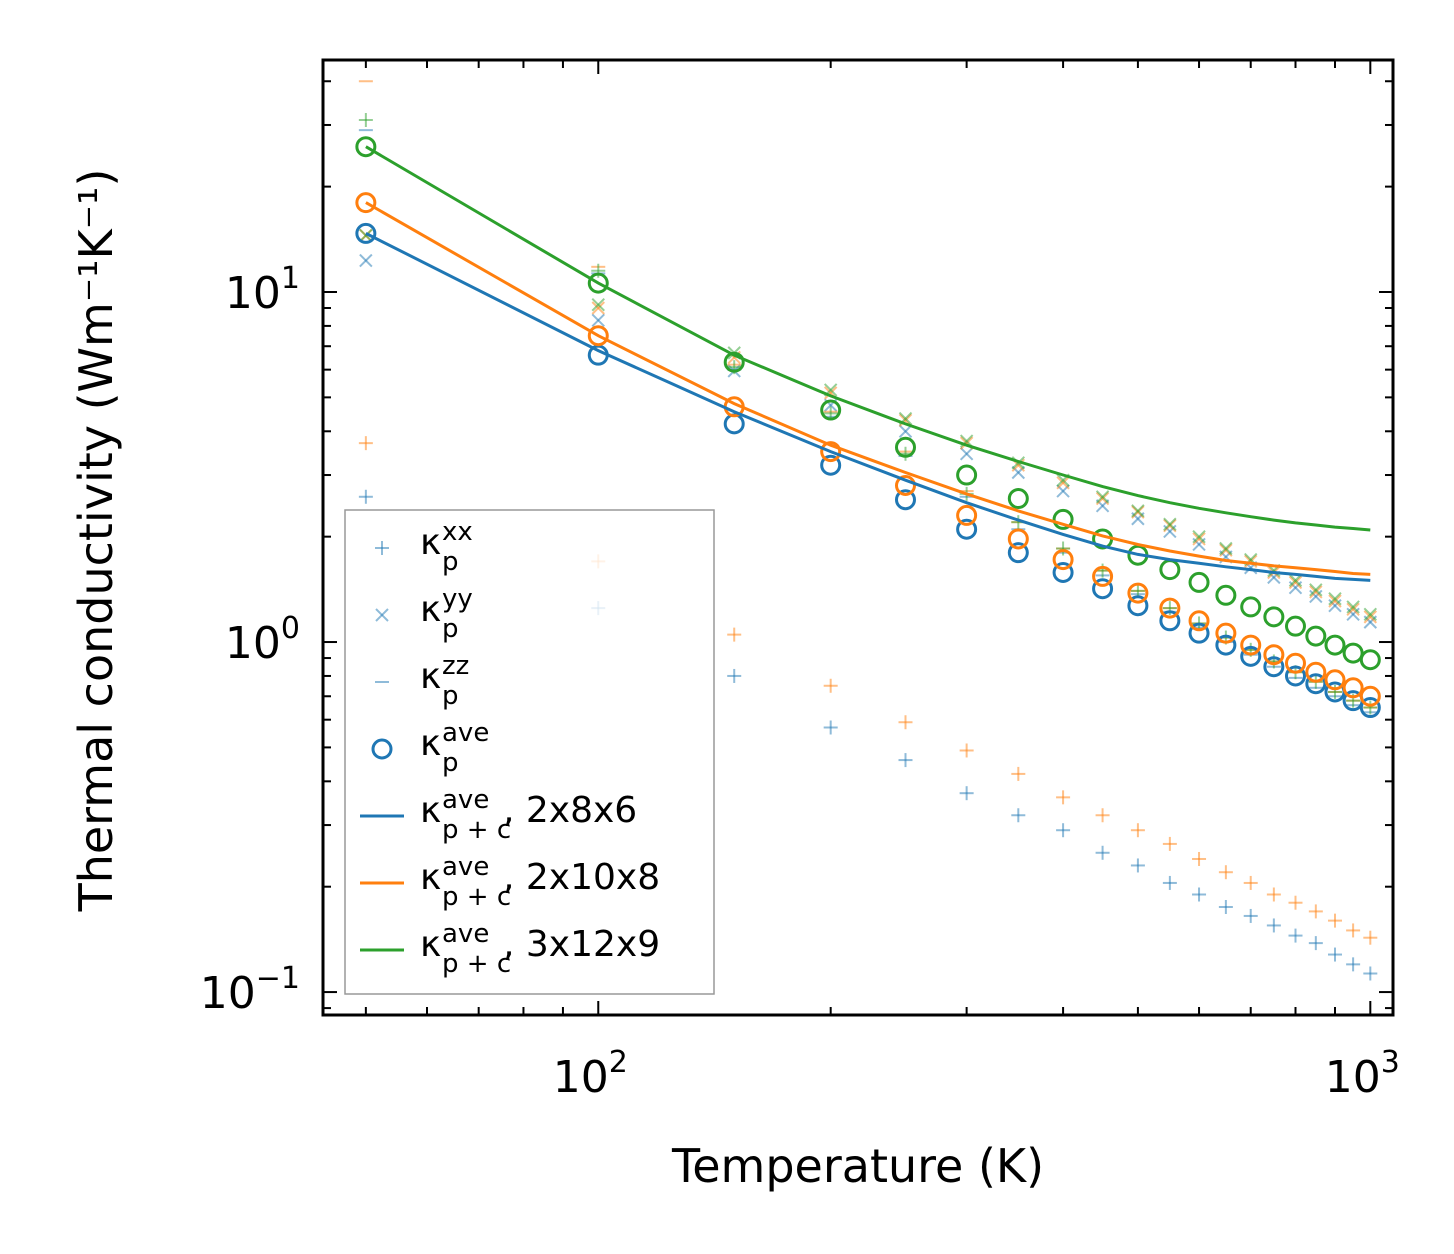 The width and height of the screenshot is (1454, 1254). What do you see at coordinates (1251, 645) in the screenshot?
I see `series-9-point-13-ring` at bounding box center [1251, 645].